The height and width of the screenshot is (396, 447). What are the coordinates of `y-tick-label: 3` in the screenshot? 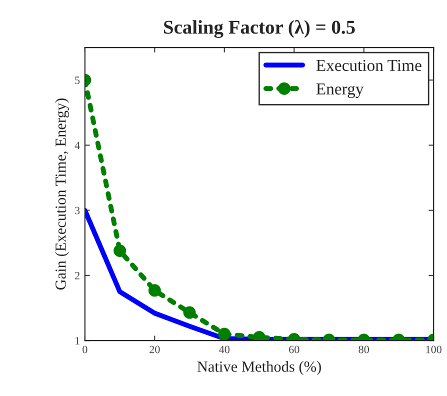 It's located at (77, 210).